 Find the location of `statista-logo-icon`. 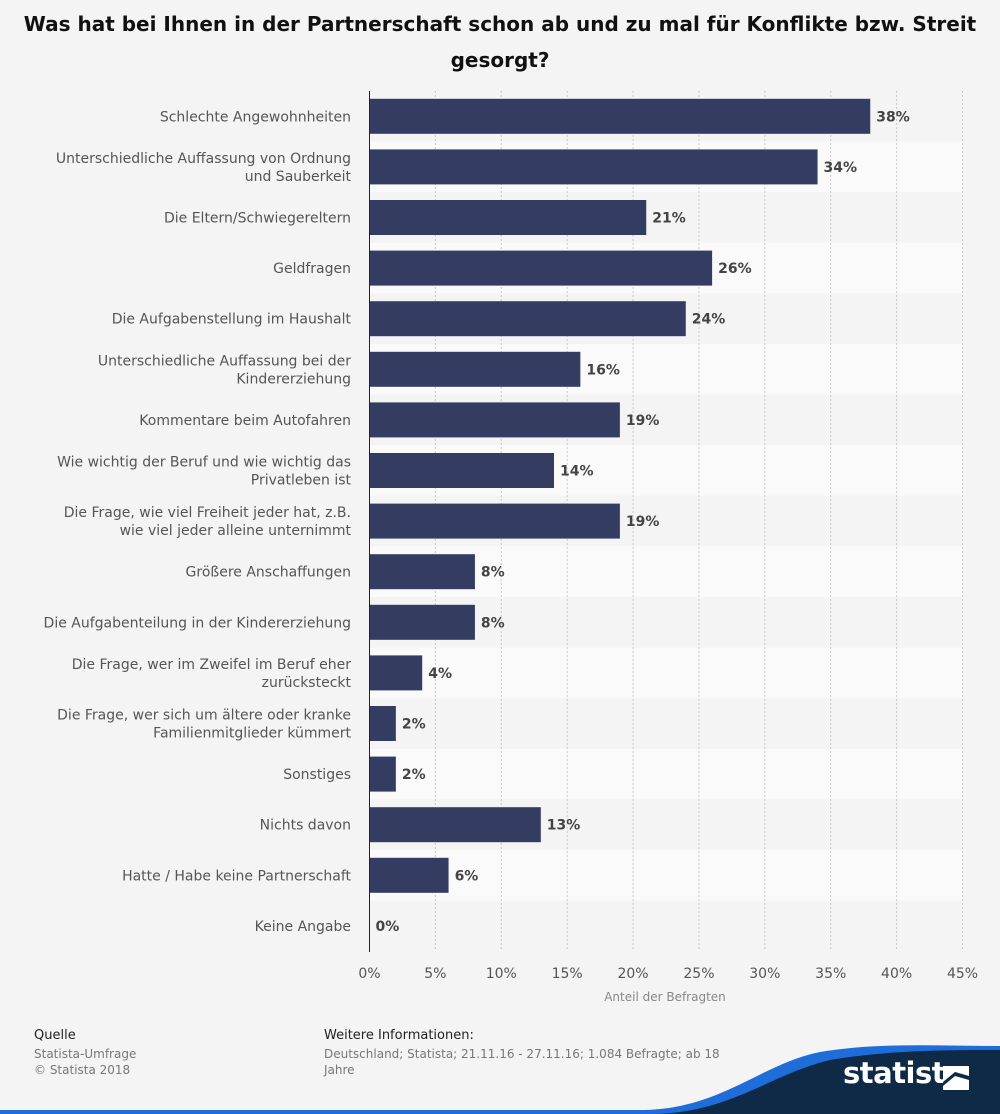

statista-logo-icon is located at coordinates (956, 1078).